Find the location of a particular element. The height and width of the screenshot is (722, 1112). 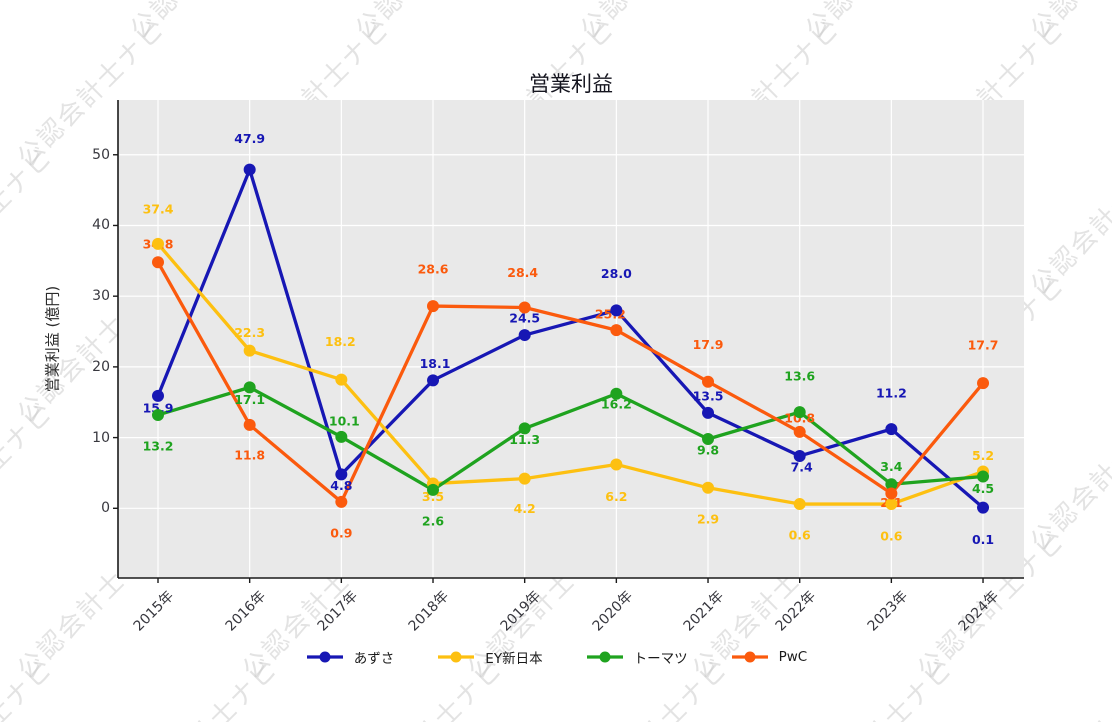

data-label: 11.2 is located at coordinates (891, 393).